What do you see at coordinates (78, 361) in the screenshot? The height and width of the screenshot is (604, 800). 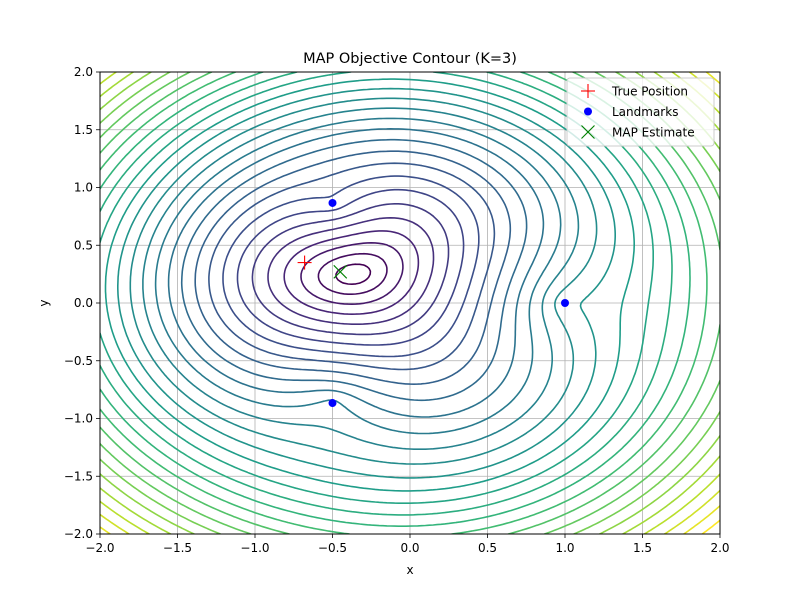 I see `y-tick-label: −0.5` at bounding box center [78, 361].